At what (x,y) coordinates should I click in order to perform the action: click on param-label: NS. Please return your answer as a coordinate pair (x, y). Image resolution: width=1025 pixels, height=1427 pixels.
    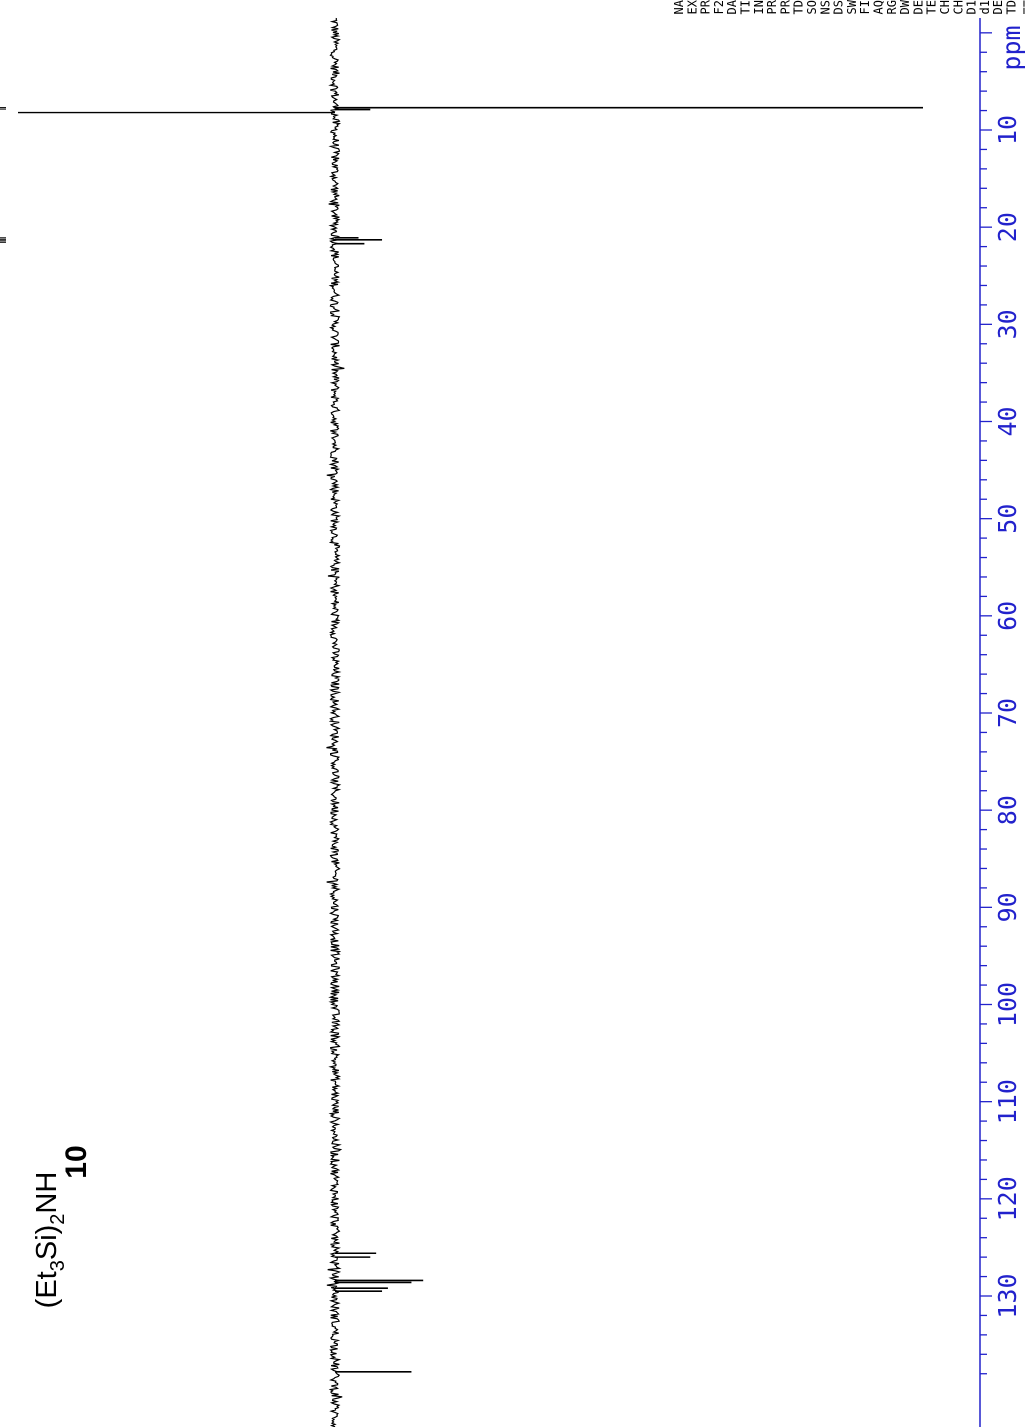
    Looking at the image, I should click on (825, 7).